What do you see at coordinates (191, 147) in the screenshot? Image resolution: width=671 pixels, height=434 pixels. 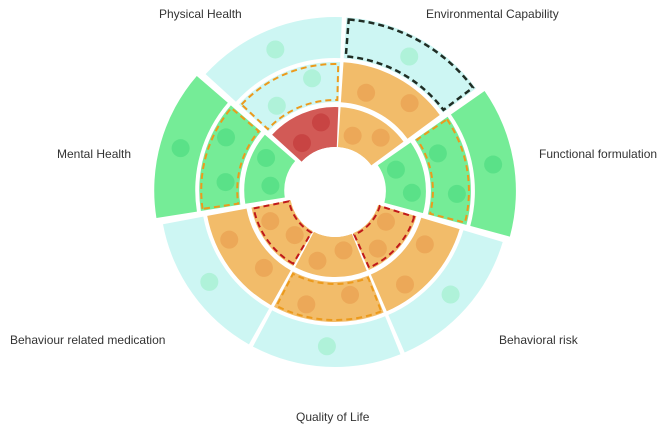 I see `segment-behaviour-related-medication-outer` at bounding box center [191, 147].